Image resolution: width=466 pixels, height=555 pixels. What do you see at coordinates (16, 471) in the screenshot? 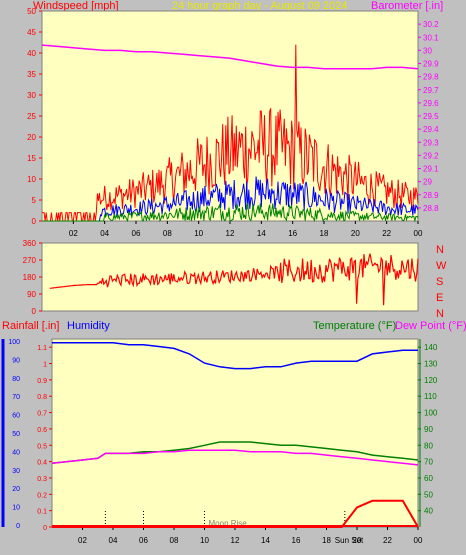
I see `humidity-tick-label: 30` at bounding box center [16, 471].